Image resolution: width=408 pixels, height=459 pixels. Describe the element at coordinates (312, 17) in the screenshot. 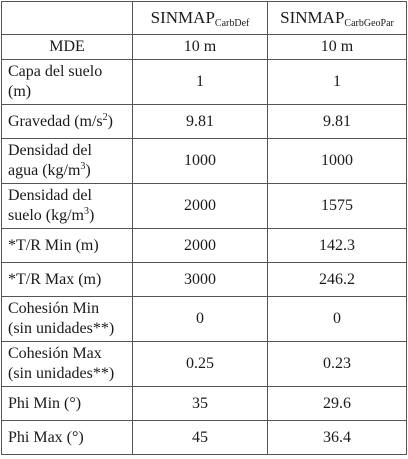

I see `header-carbgeopar-main: SINMAP` at that location.